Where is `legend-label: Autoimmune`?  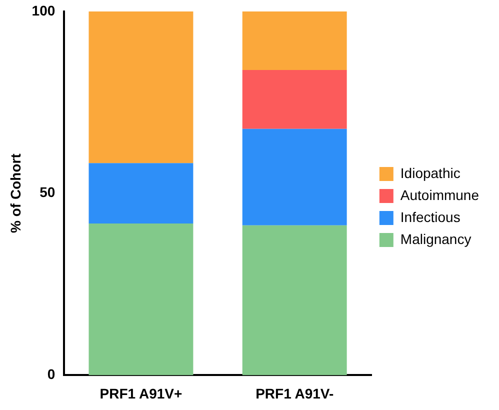
legend-label: Autoimmune is located at coordinates (440, 194).